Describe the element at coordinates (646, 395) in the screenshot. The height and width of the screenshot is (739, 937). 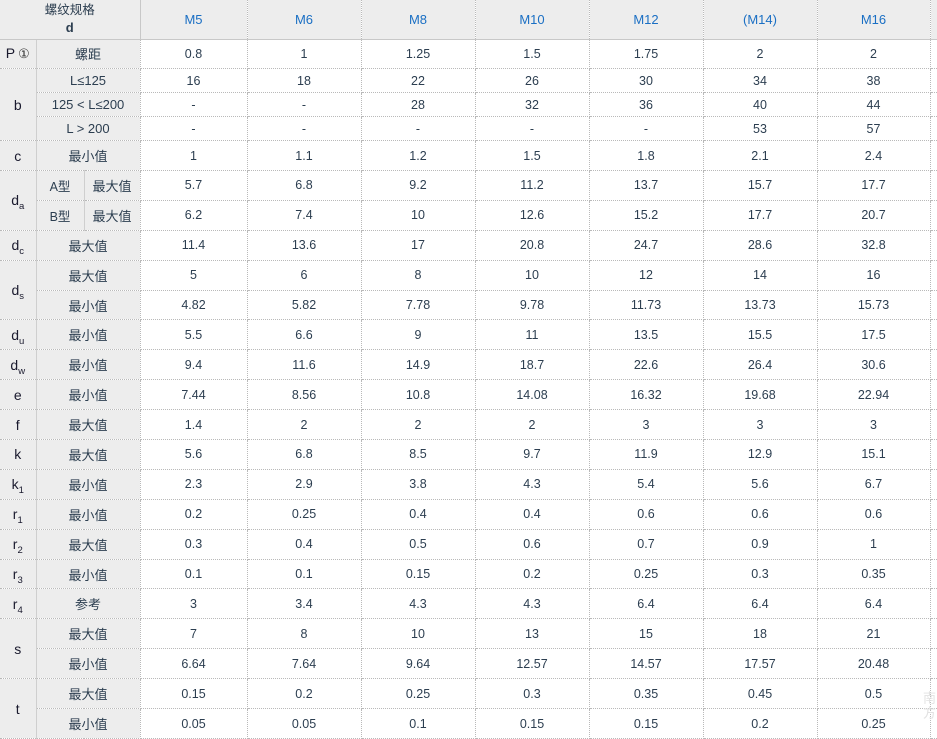
I see `data-cell: 16.32` at that location.